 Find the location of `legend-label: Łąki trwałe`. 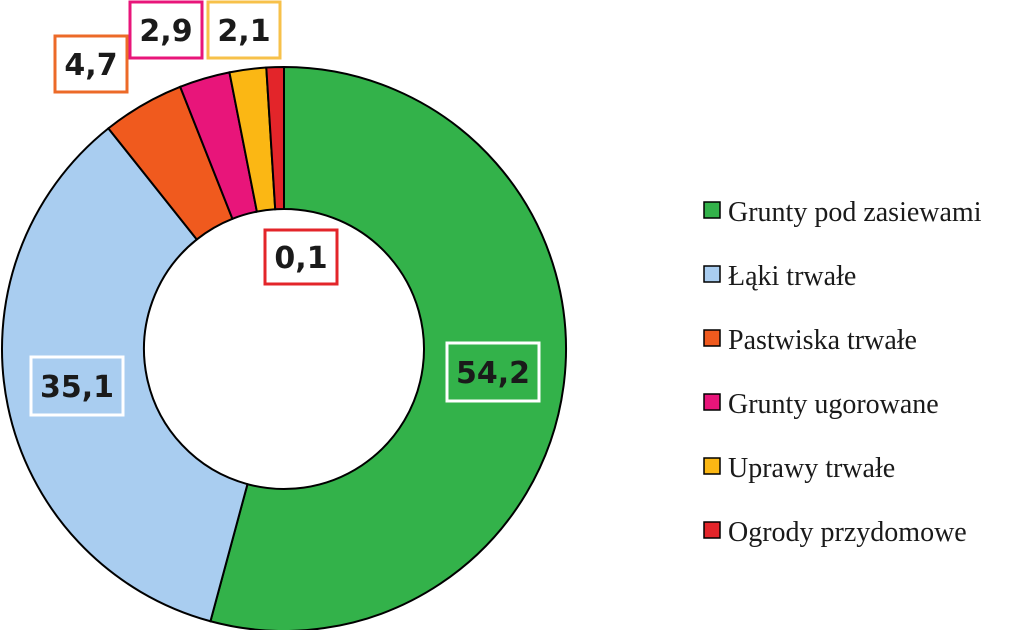

legend-label: Łąki trwałe is located at coordinates (792, 276).